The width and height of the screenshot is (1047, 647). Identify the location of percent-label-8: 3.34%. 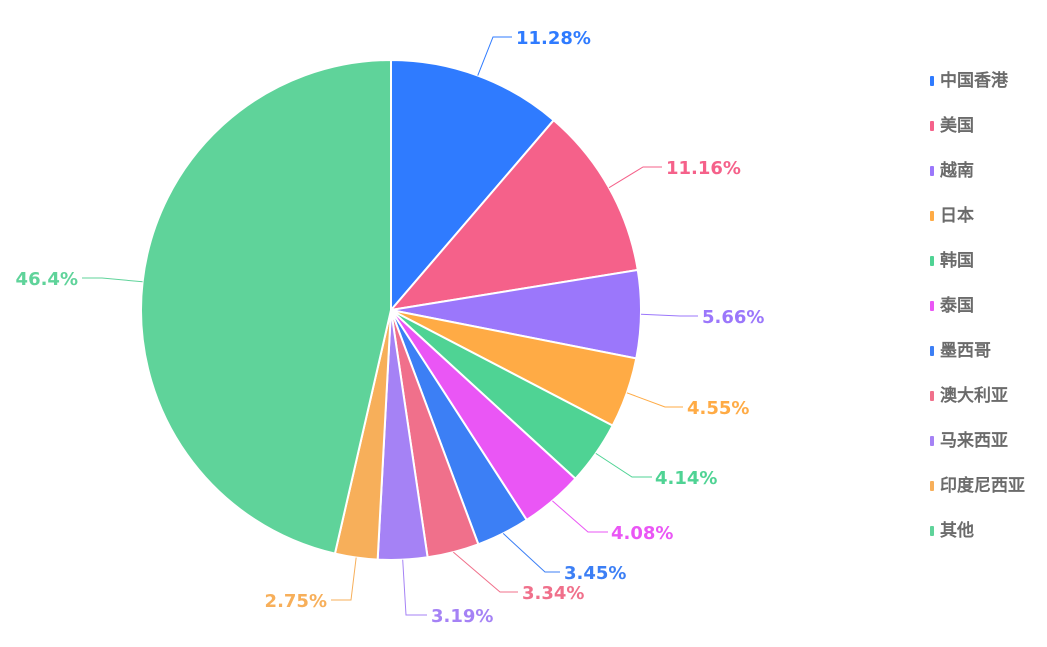
(553, 593).